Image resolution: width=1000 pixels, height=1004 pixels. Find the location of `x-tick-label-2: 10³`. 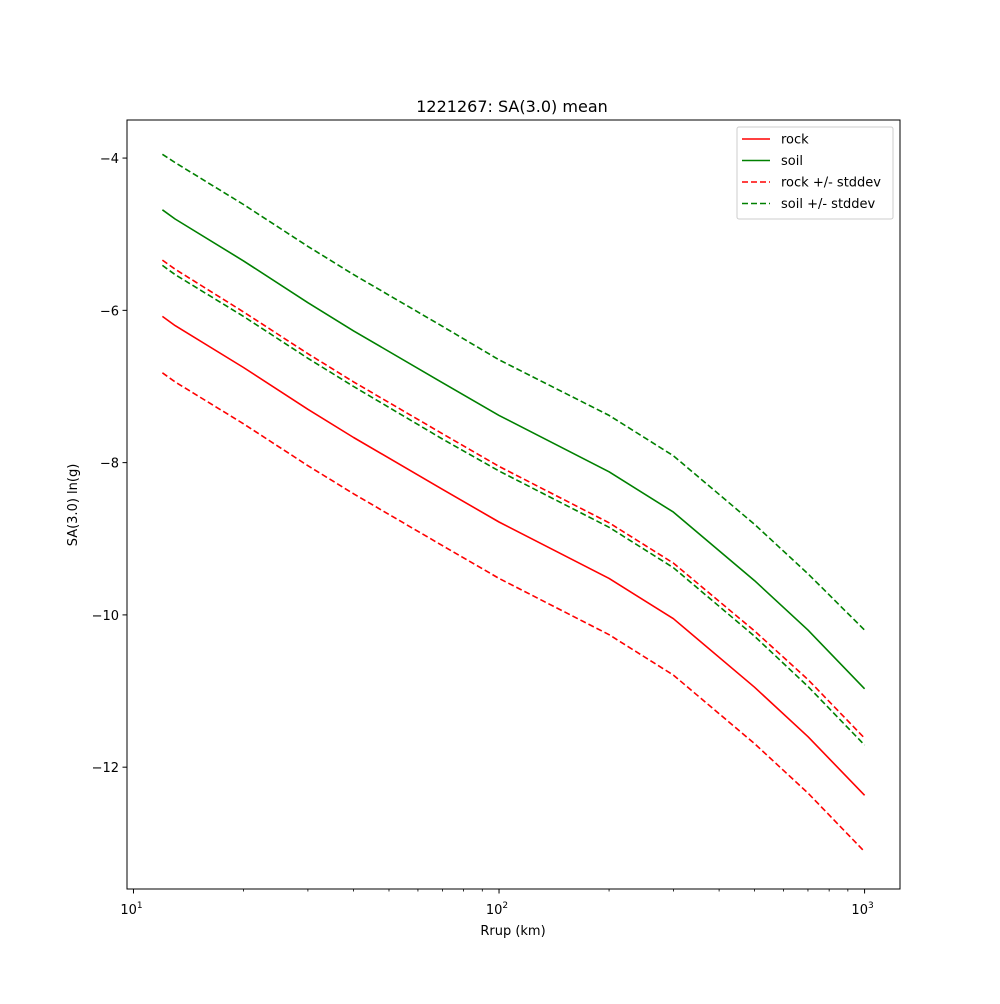

x-tick-label-2: 10³ is located at coordinates (862, 909).